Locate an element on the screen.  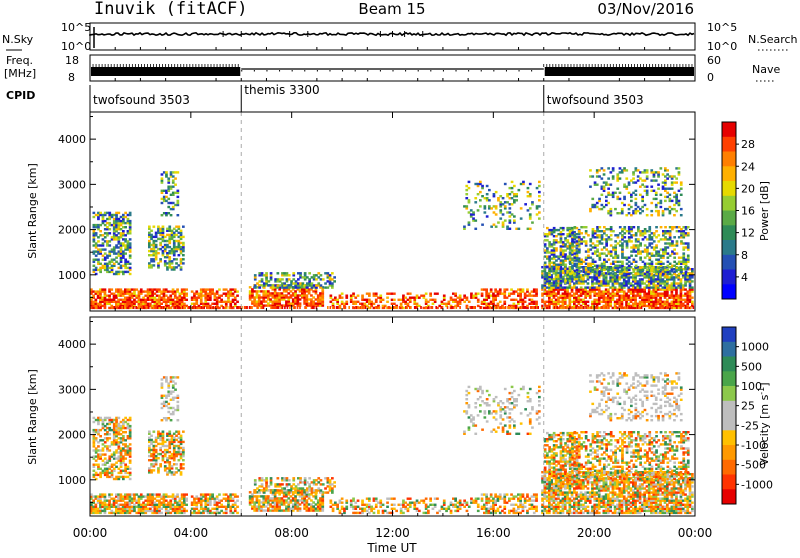
nsearch-label: N.Search is located at coordinates (773, 39).